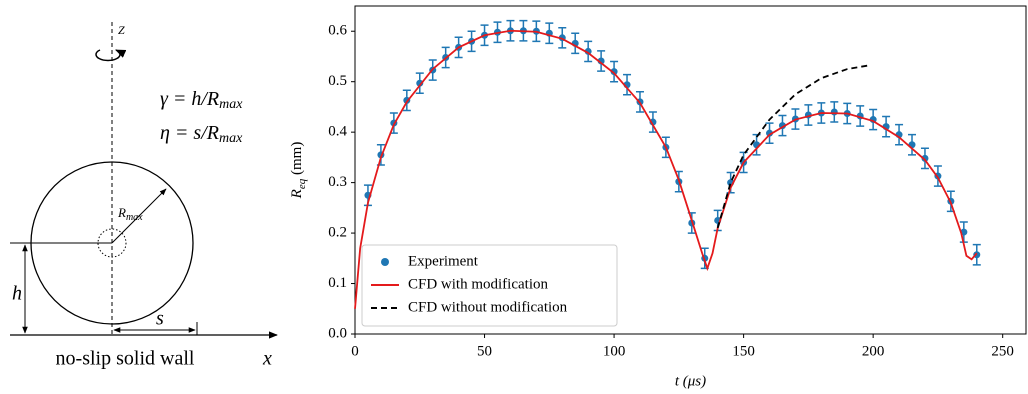 The height and width of the screenshot is (394, 1028). Describe the element at coordinates (488, 307) in the screenshot. I see `legend-label: CFD without modification` at that location.